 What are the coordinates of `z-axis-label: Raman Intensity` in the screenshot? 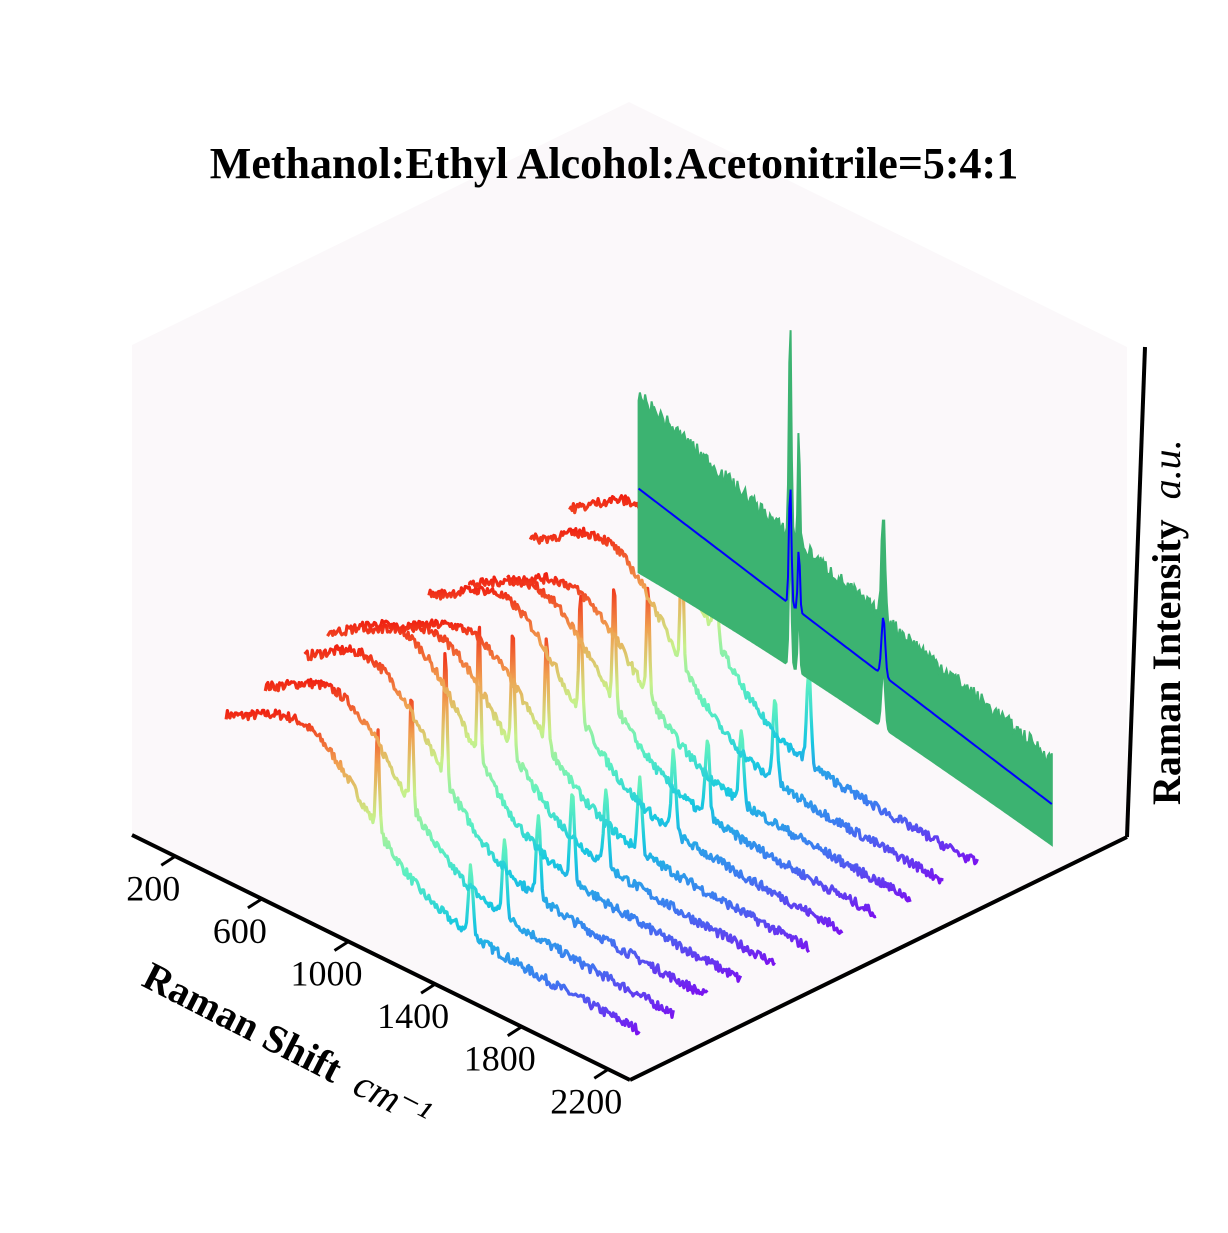 It's located at (1166, 662).